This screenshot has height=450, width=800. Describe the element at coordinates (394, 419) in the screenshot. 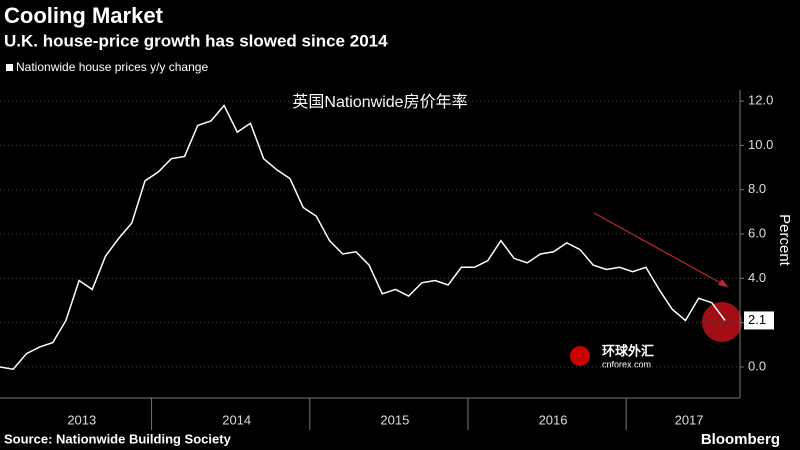

I see `x-tick-label: 2015` at that location.